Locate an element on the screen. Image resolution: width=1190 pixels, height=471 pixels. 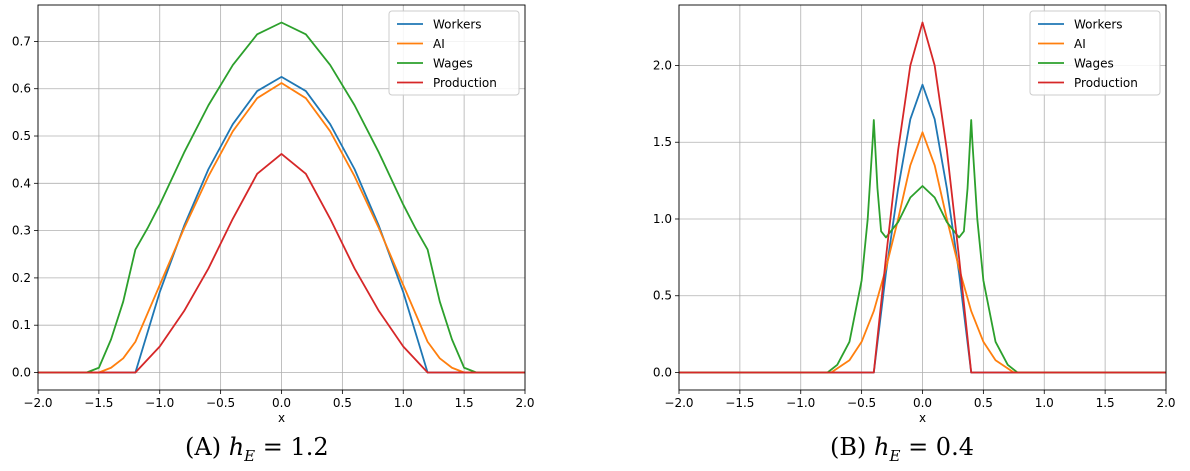
caption-a-rest: = 1.2 is located at coordinates (292, 447).